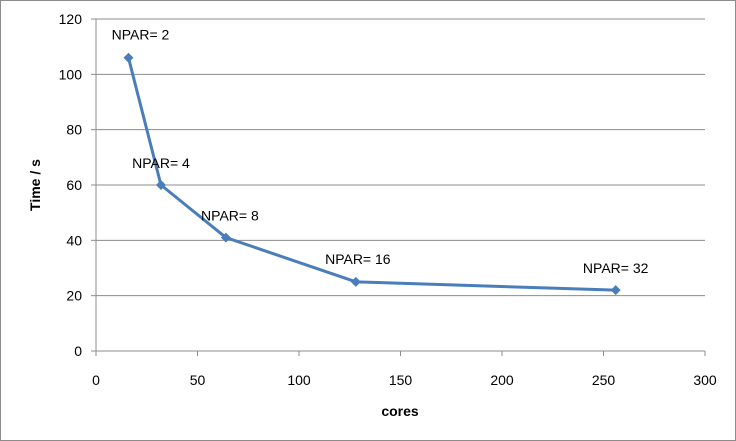  I want to click on x-tick-label: 0, so click(96, 380).